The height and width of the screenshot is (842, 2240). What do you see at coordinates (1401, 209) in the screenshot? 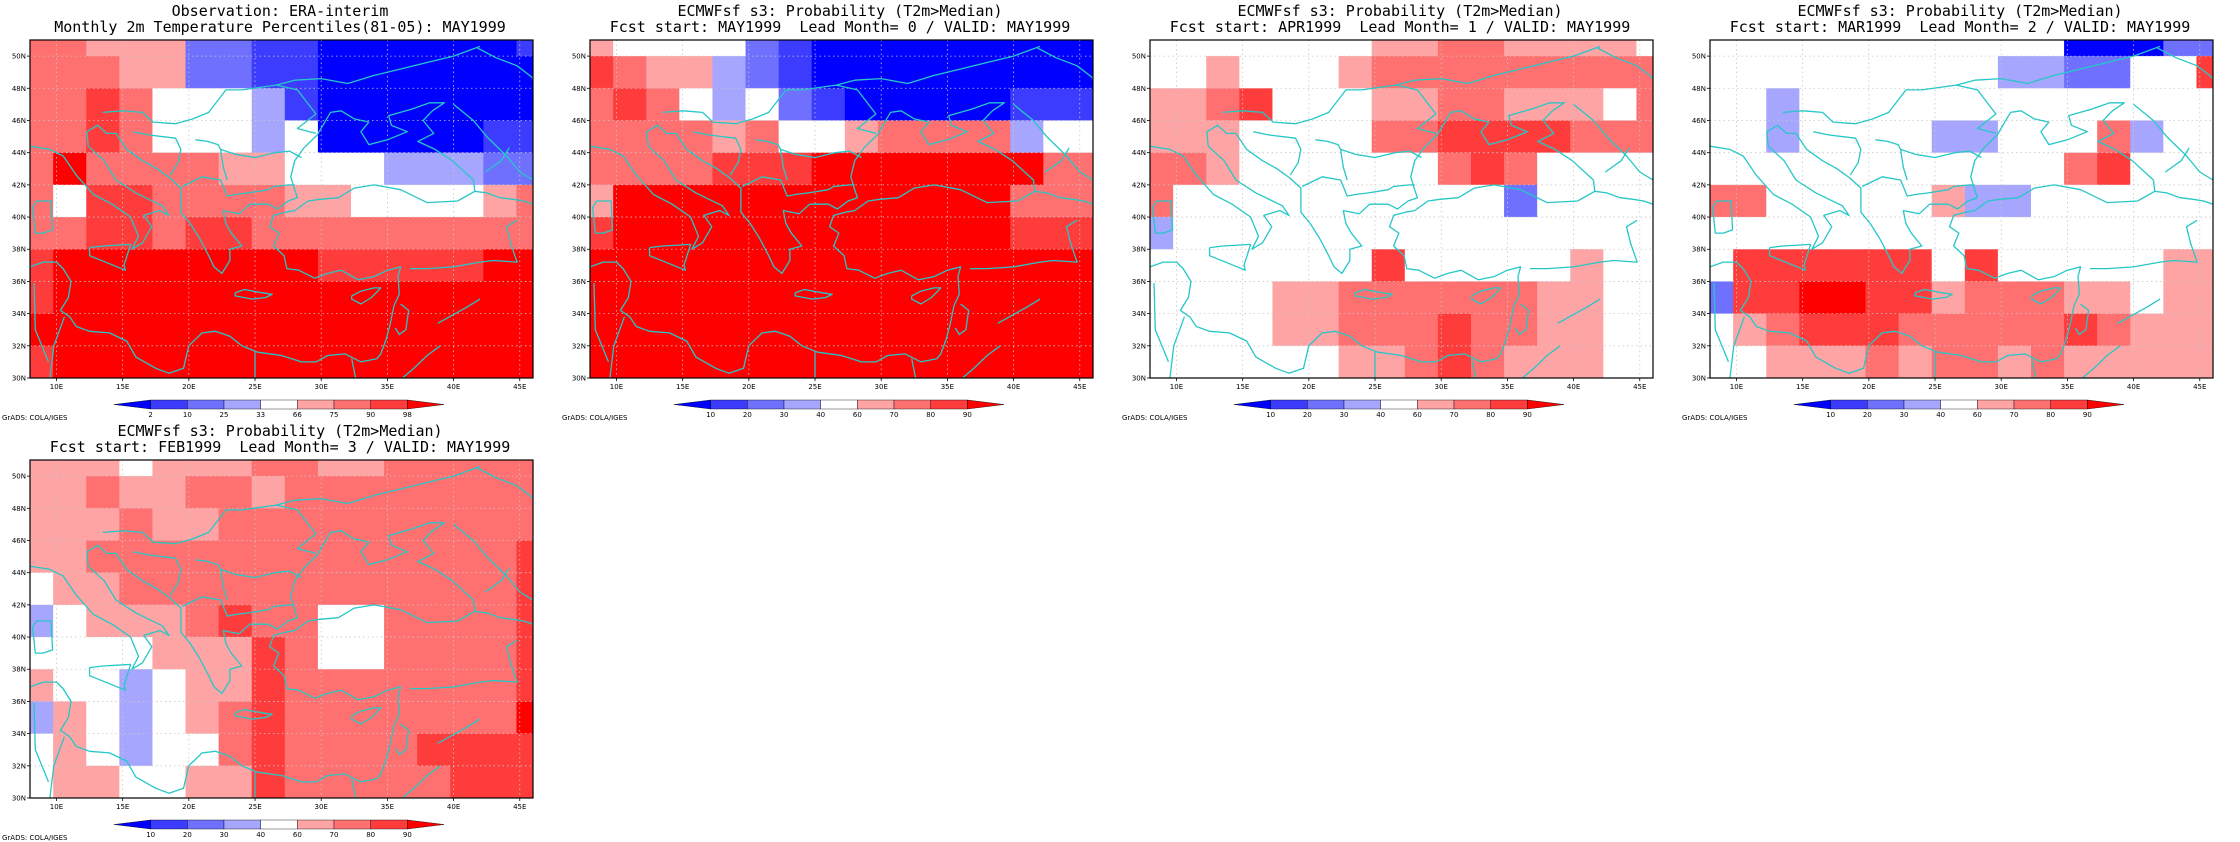
I see `plot-frame` at bounding box center [1401, 209].